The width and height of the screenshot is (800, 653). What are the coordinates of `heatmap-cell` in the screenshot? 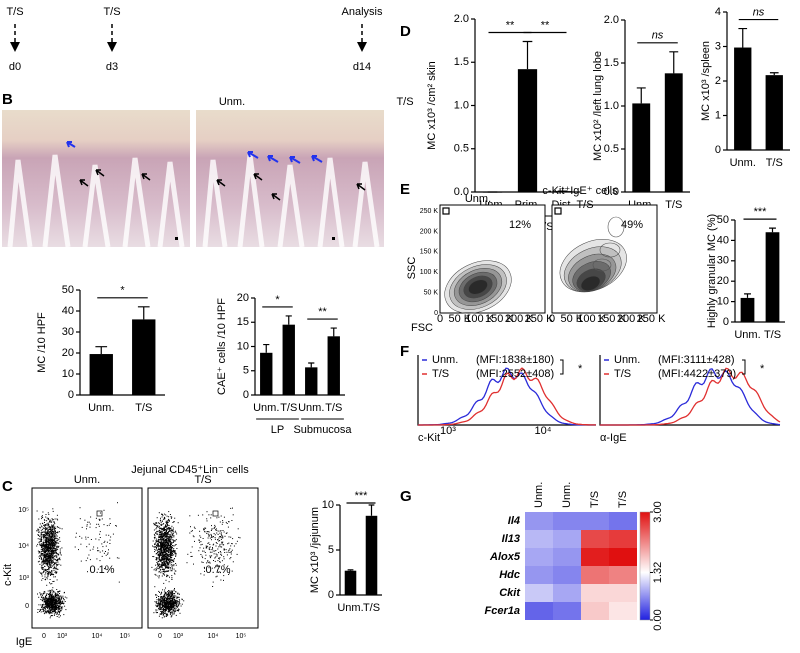 It's located at (539, 611).